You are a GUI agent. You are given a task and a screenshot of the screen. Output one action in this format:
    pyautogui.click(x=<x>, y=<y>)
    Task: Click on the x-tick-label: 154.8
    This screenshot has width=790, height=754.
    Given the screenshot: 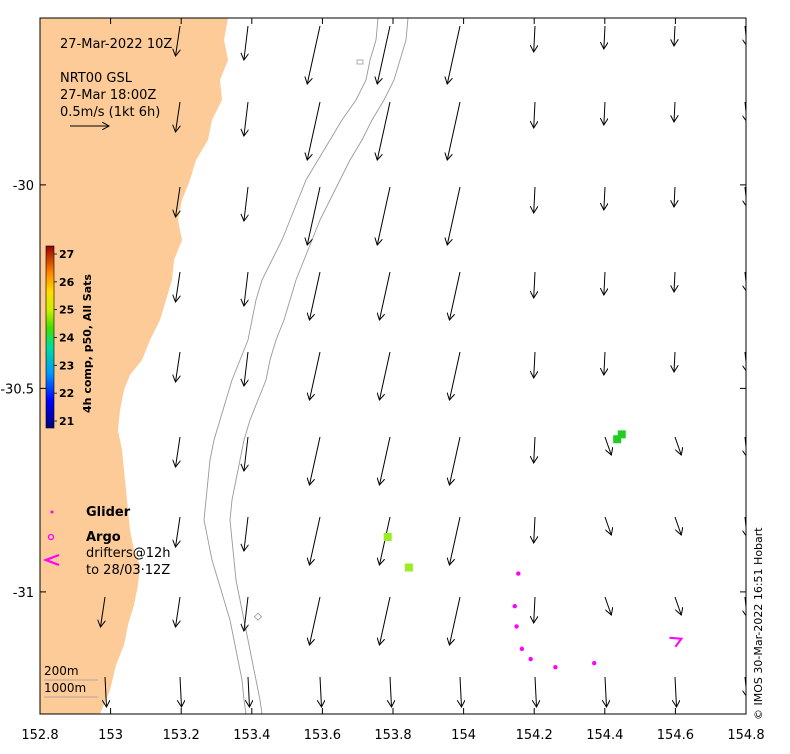 What is the action you would take?
    pyautogui.click(x=745, y=735)
    